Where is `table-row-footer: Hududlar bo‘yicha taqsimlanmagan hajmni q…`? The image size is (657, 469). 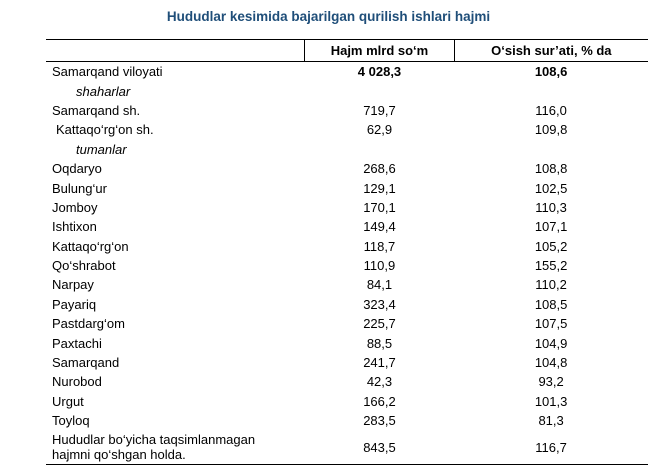
table-row-footer: Hududlar bo‘yicha taqsimlanmagan hajmni q… is located at coordinates (347, 447).